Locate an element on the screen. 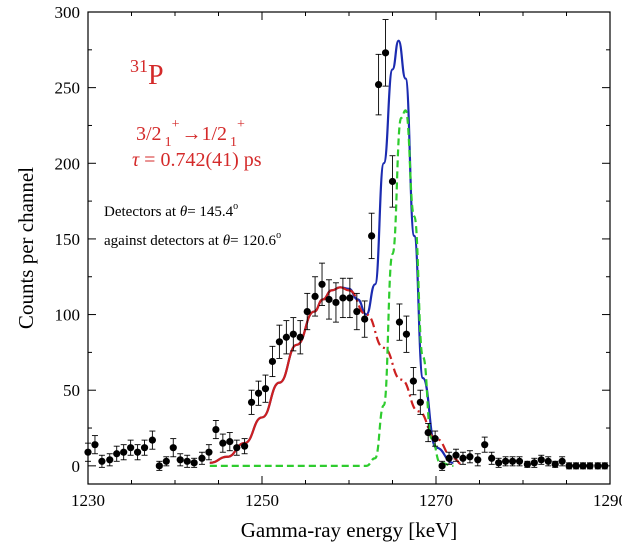  detector-line-2-theta: θ is located at coordinates (227, 241).